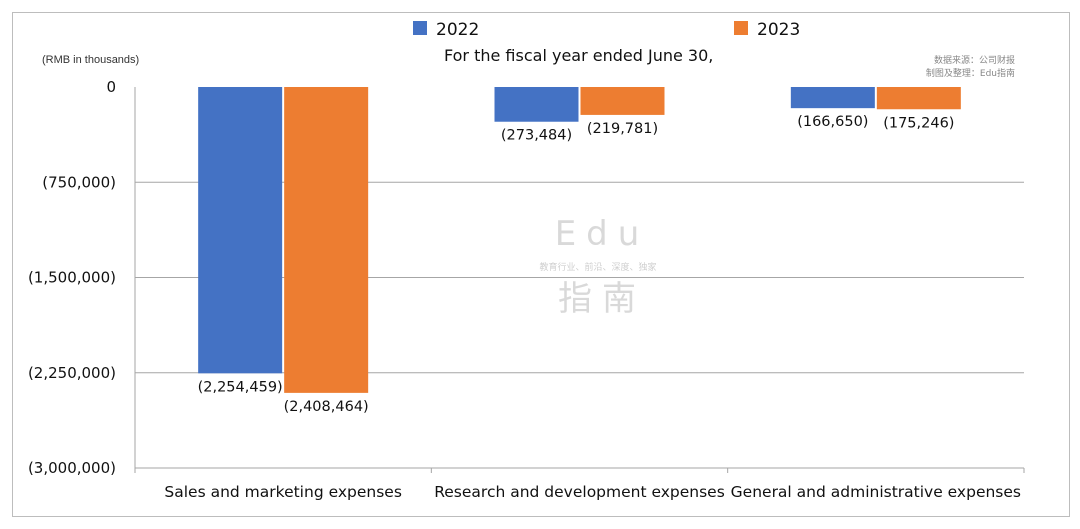 This screenshot has width=1080, height=529. What do you see at coordinates (579, 492) in the screenshot?
I see `category-label: Research and development expenses` at bounding box center [579, 492].